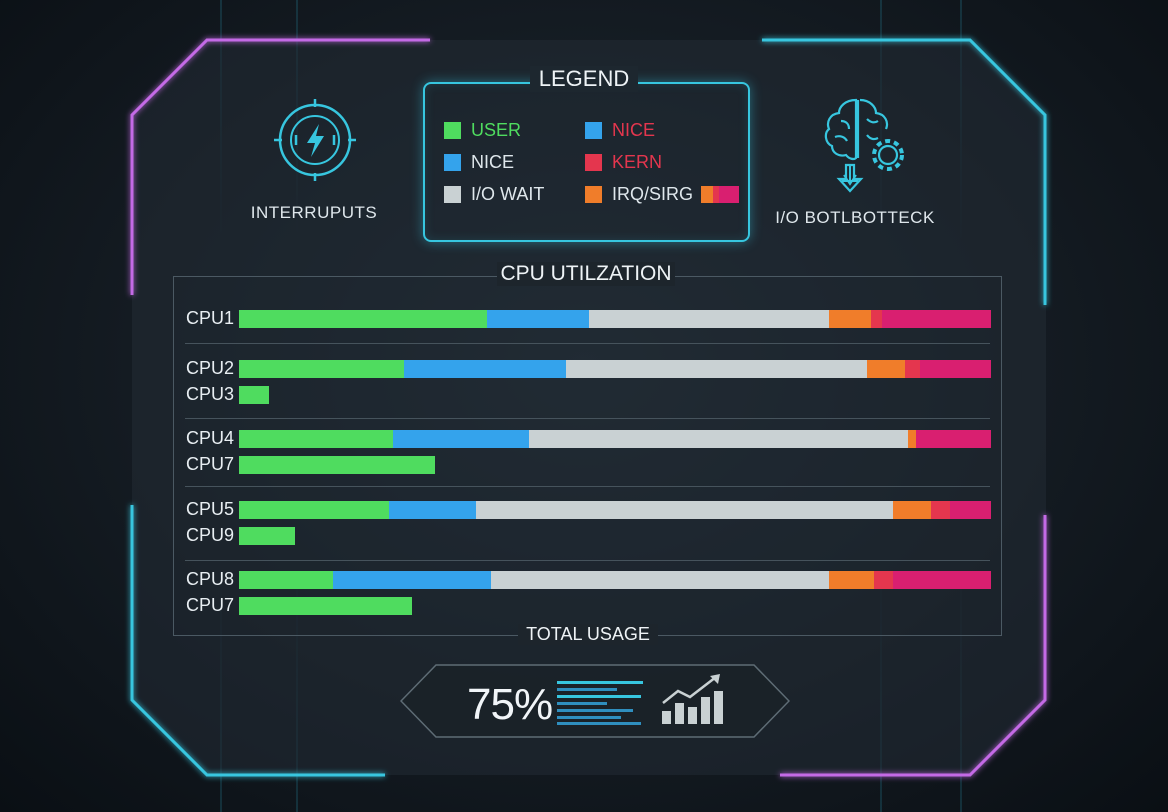 The height and width of the screenshot is (812, 1168). I want to click on brain-gear-icon, so click(864, 145).